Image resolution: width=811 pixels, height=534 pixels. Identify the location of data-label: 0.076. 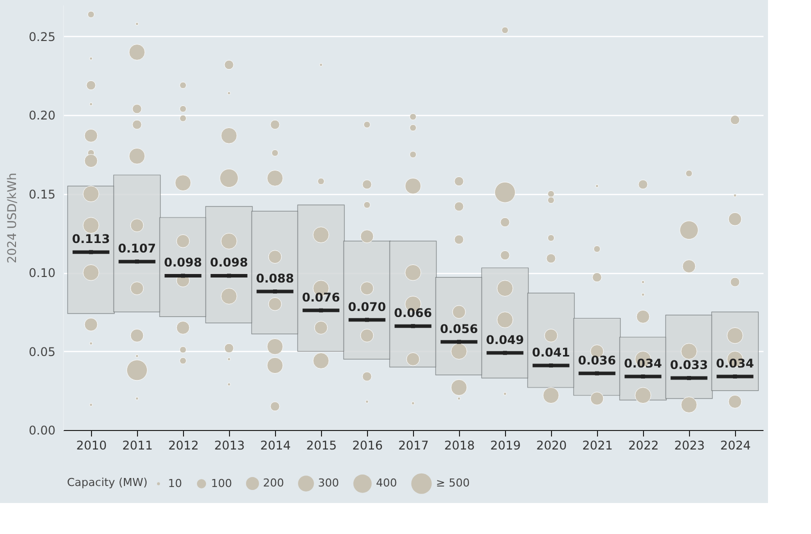
(321, 297).